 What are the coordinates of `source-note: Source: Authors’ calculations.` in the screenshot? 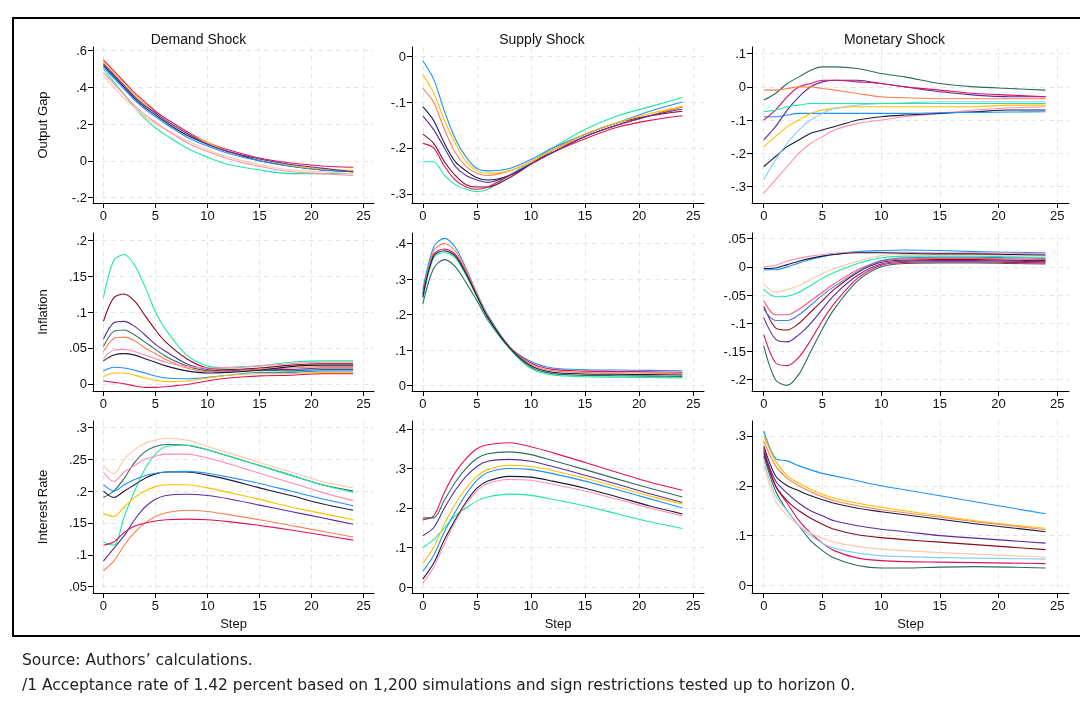 It's located at (138, 660).